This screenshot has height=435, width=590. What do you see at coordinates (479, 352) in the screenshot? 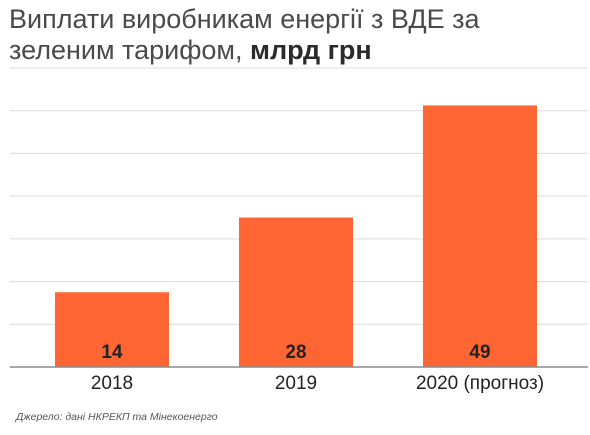
I see `data-label: 49` at bounding box center [479, 352].